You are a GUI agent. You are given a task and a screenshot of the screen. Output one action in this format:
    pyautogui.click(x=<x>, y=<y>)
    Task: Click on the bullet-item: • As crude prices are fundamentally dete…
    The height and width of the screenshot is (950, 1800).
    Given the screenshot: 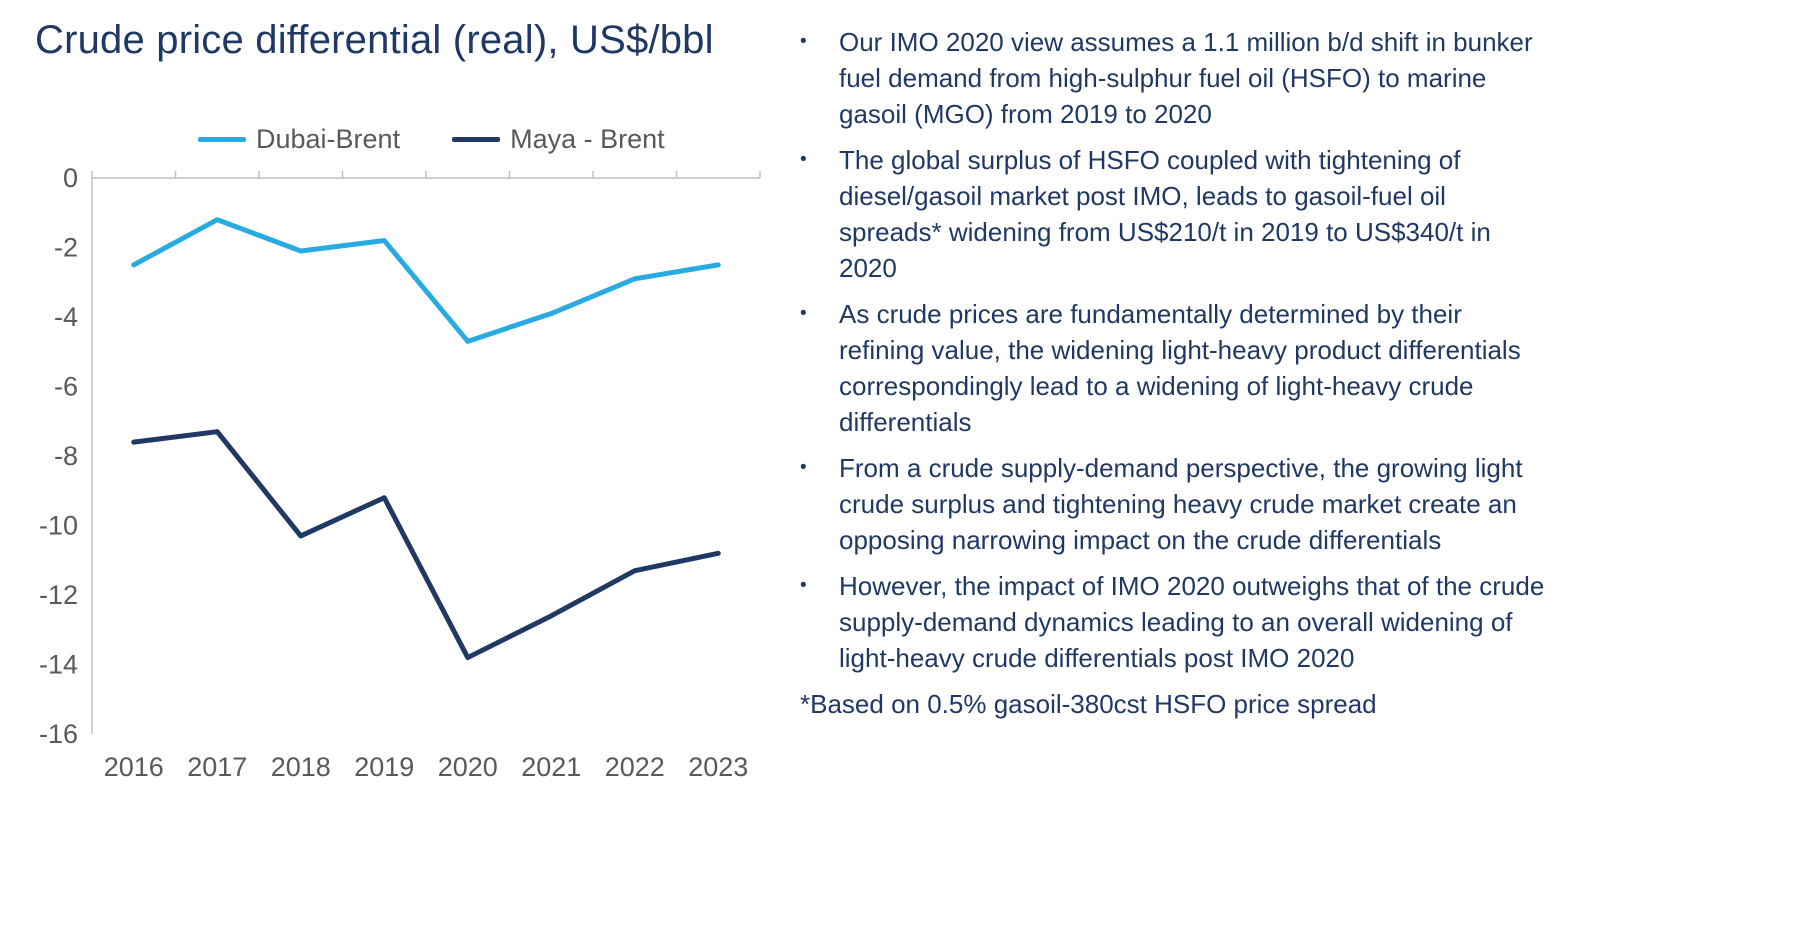 What is the action you would take?
    pyautogui.click(x=1172, y=368)
    